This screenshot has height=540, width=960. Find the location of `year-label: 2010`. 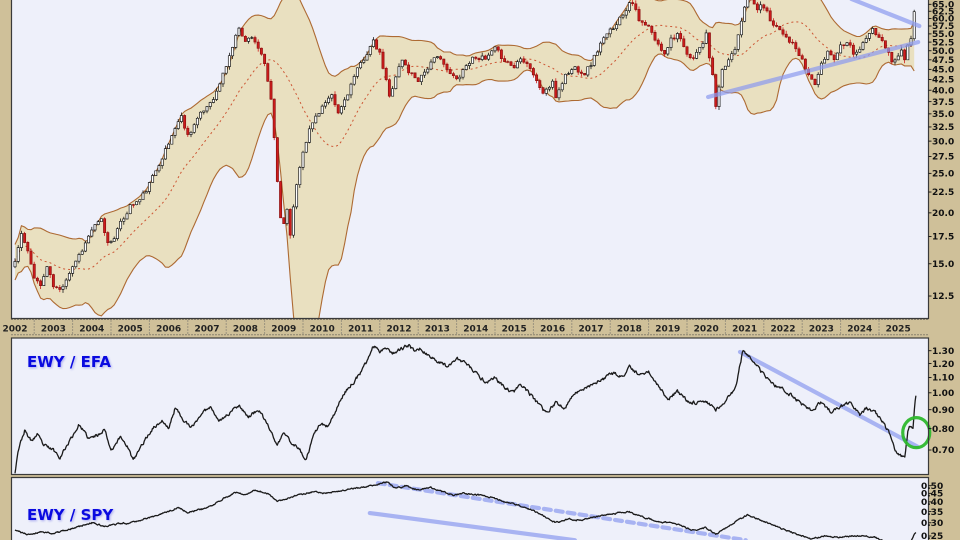

year-label: 2010 is located at coordinates (322, 330).